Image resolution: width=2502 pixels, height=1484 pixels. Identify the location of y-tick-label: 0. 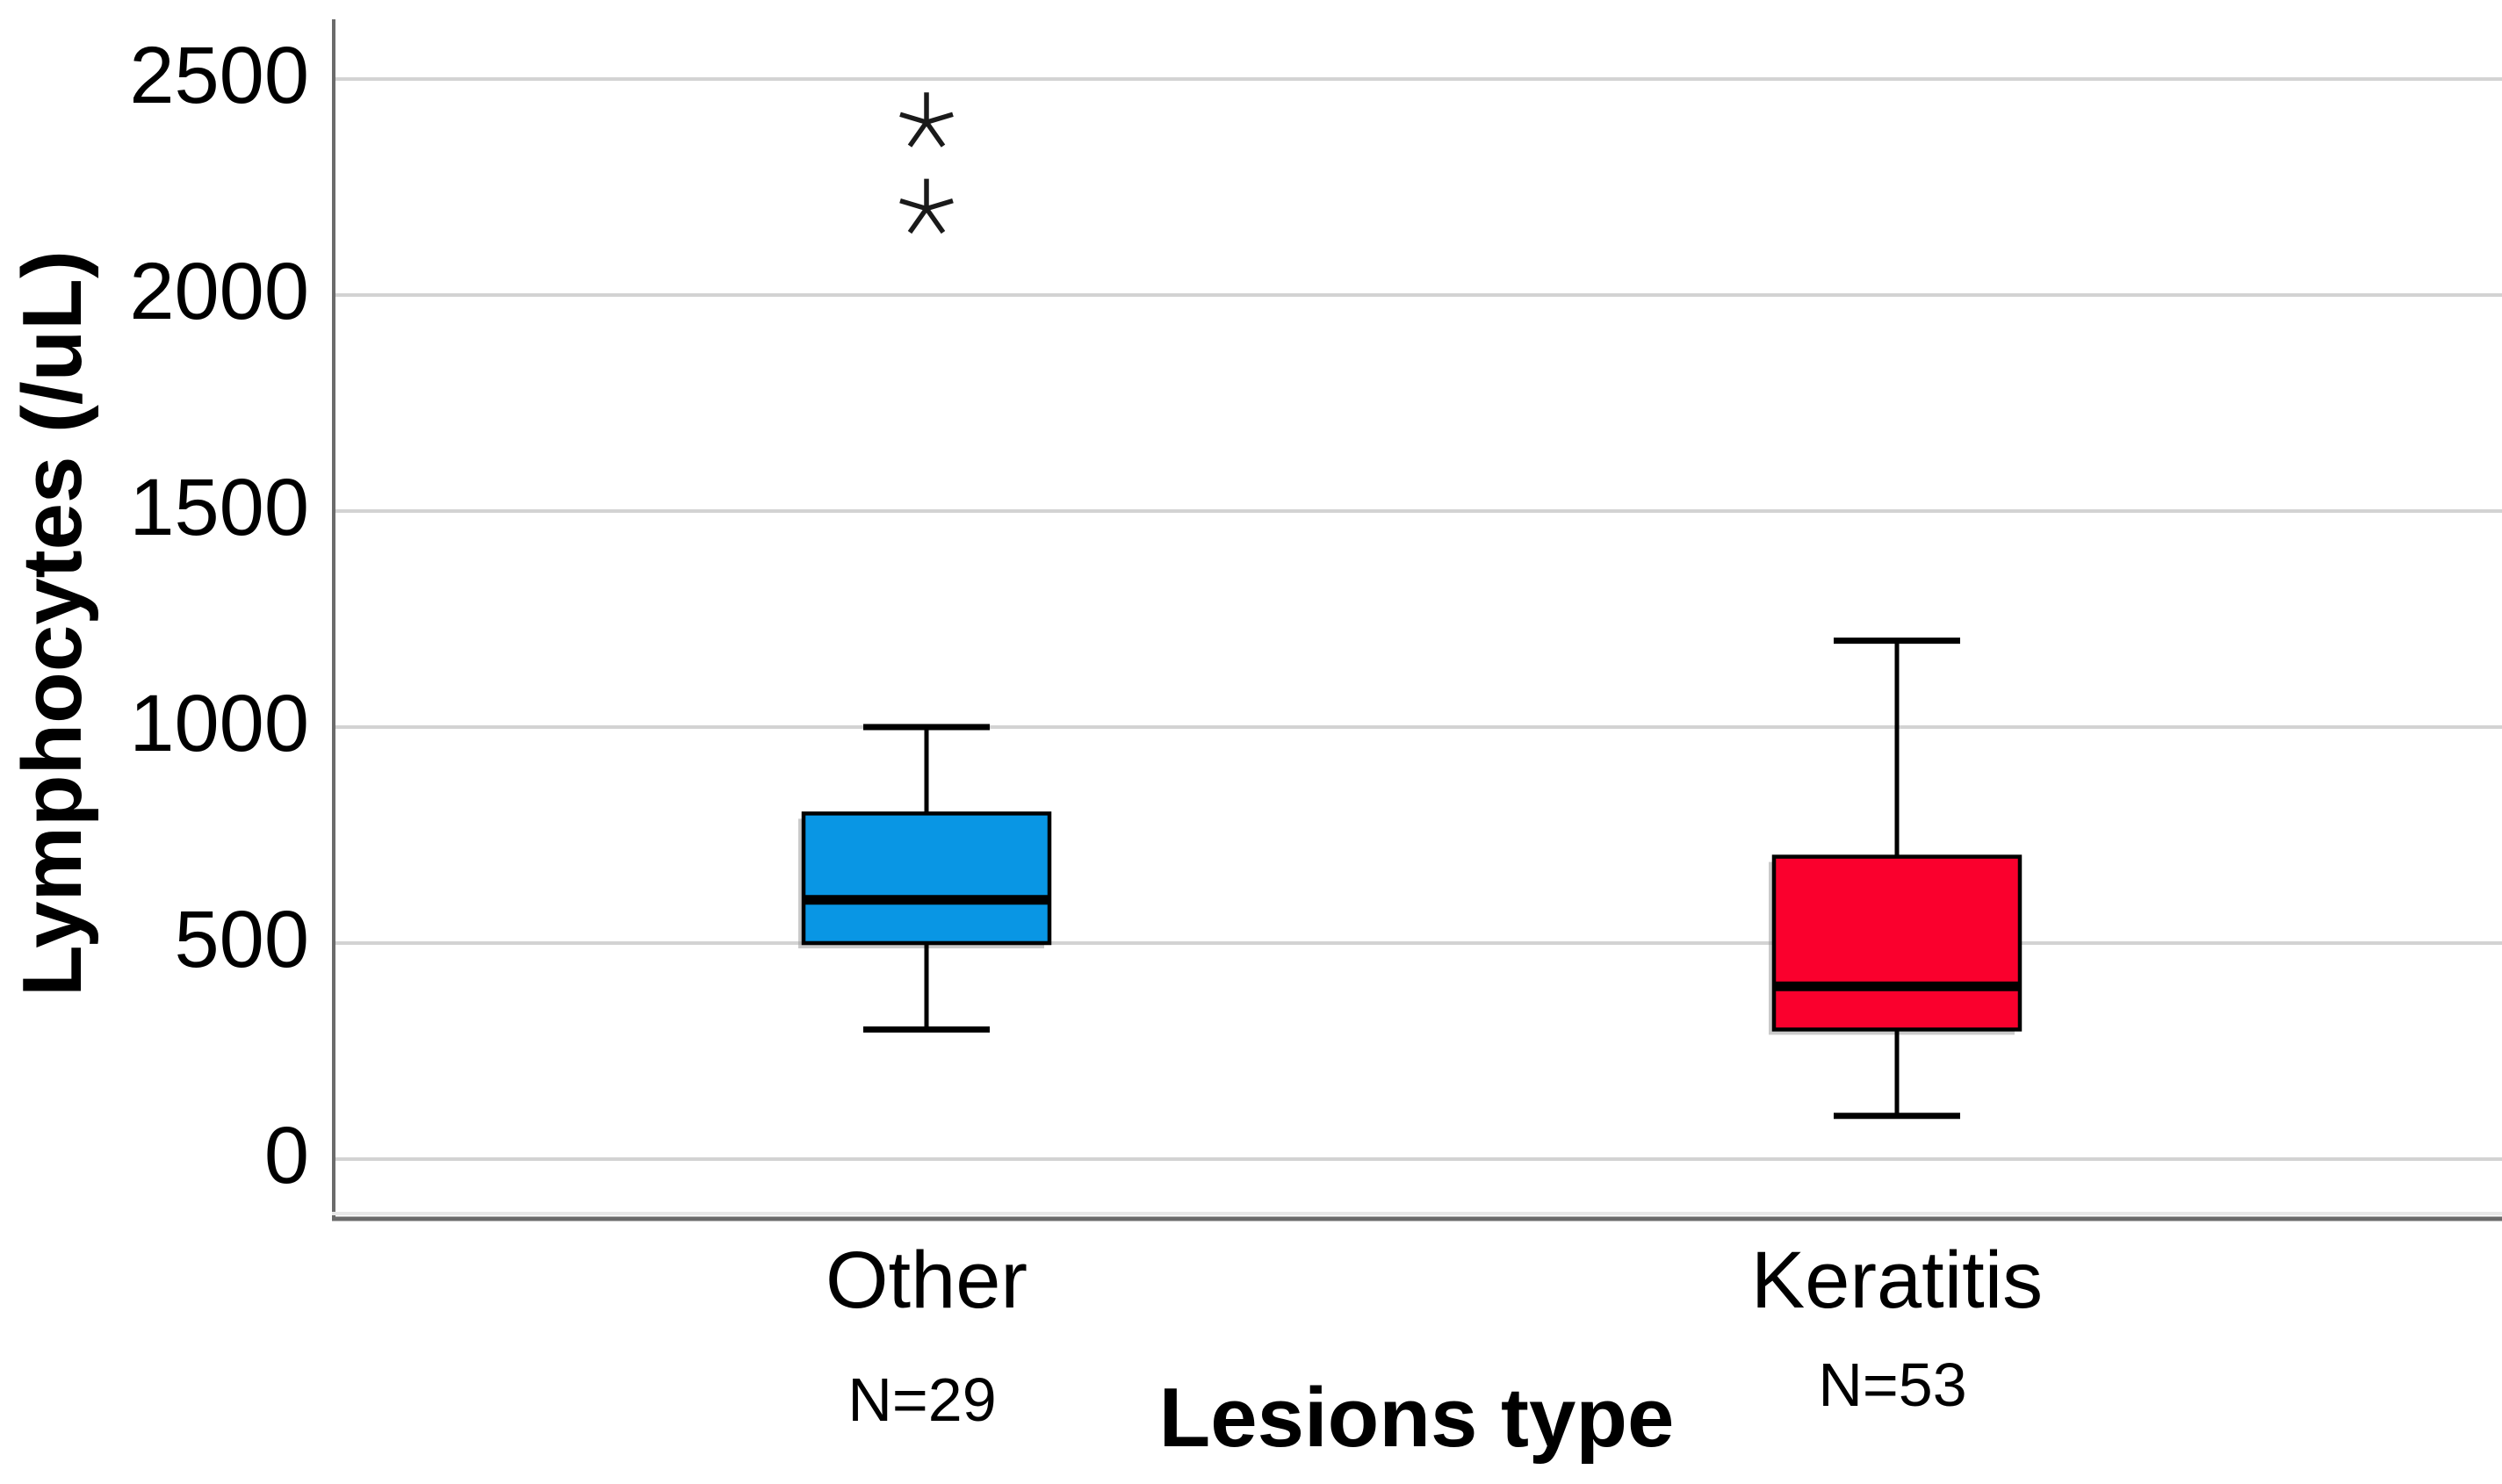
(286, 1155).